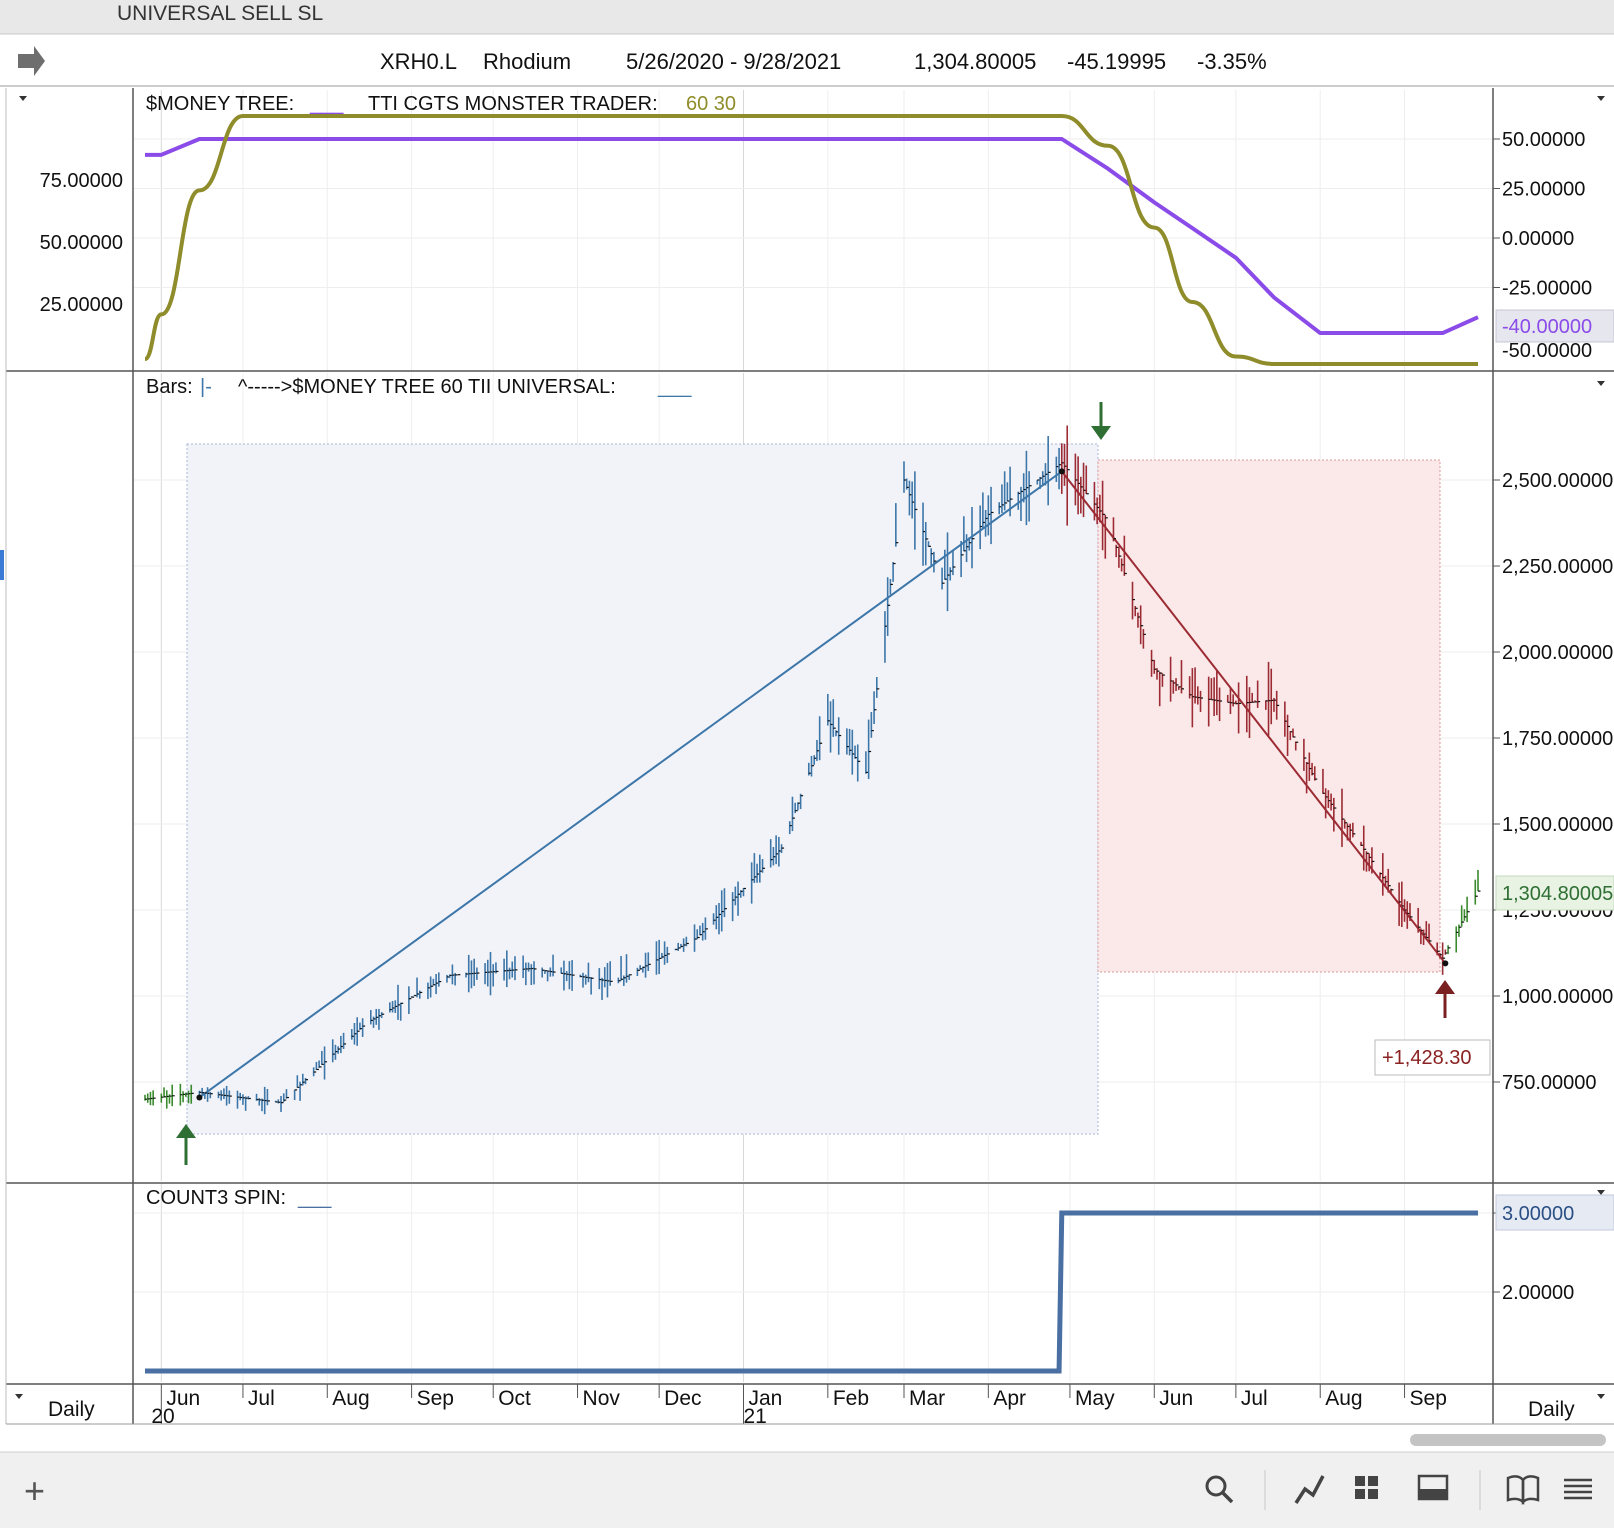  What do you see at coordinates (1557, 567) in the screenshot?
I see `panel2-right-tick: 2,250.00000` at bounding box center [1557, 567].